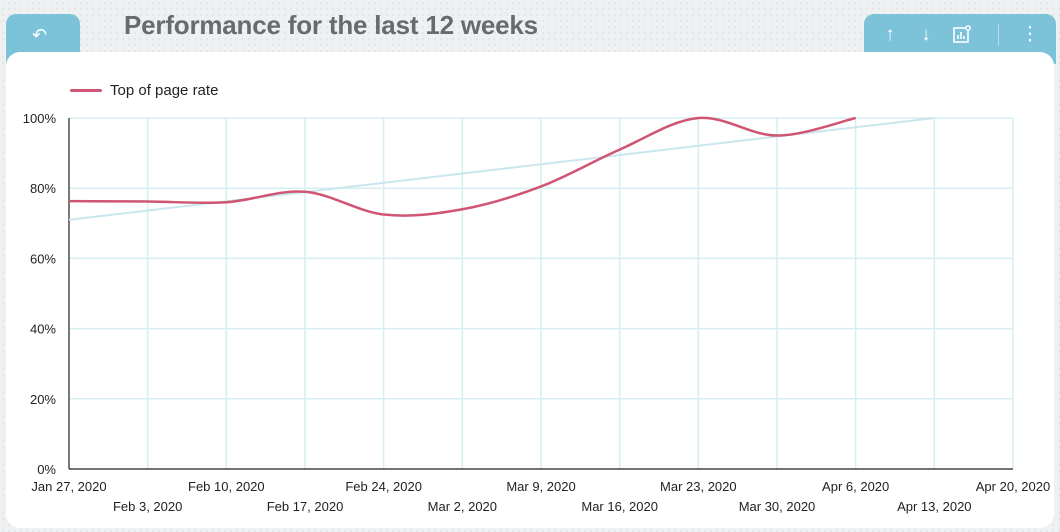 Image resolution: width=1060 pixels, height=532 pixels. Describe the element at coordinates (68, 486) in the screenshot. I see `x-tick-label: Jan 27, 2020` at that location.